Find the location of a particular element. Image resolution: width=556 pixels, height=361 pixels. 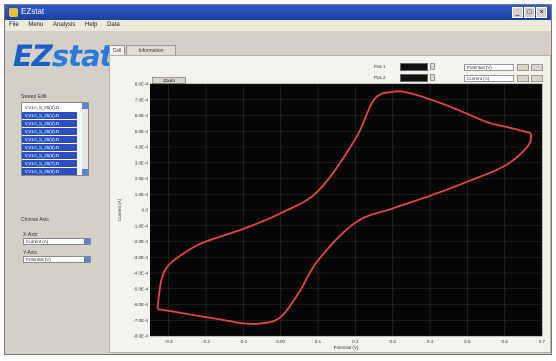

potential-field: Potential (V) is located at coordinates (489, 67).